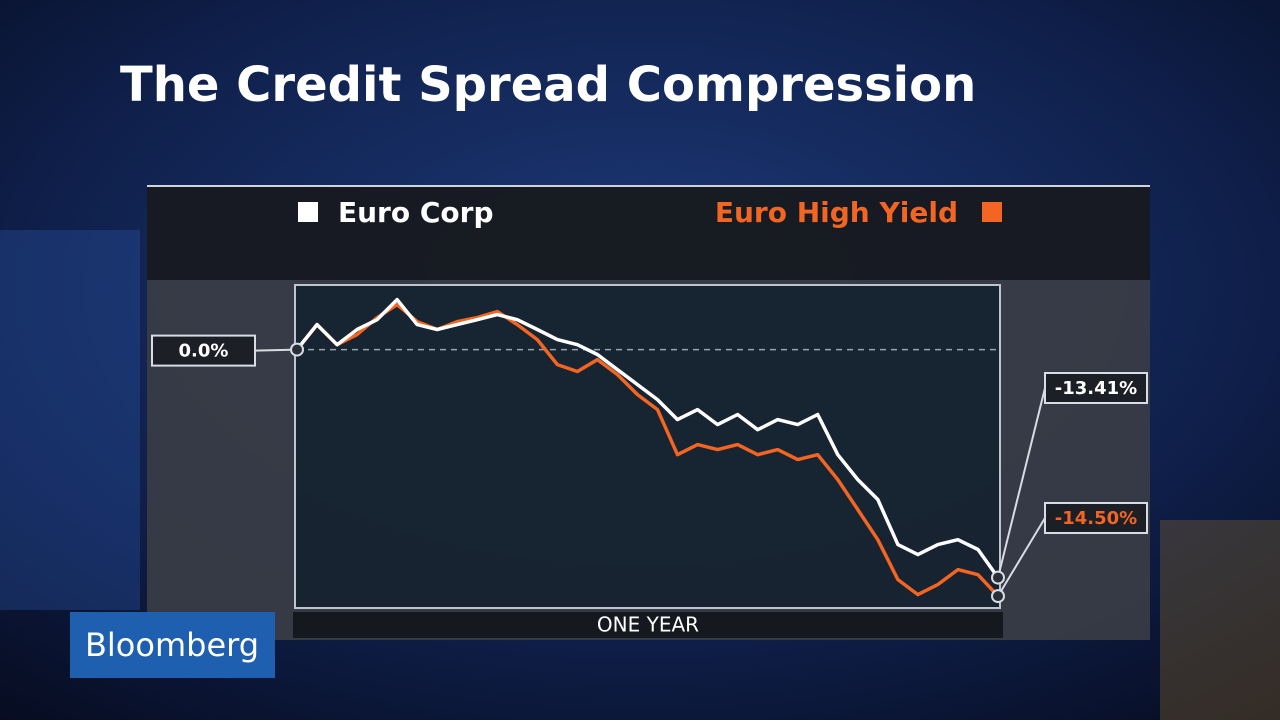  I want to click on background-light, so click(1220, 620).